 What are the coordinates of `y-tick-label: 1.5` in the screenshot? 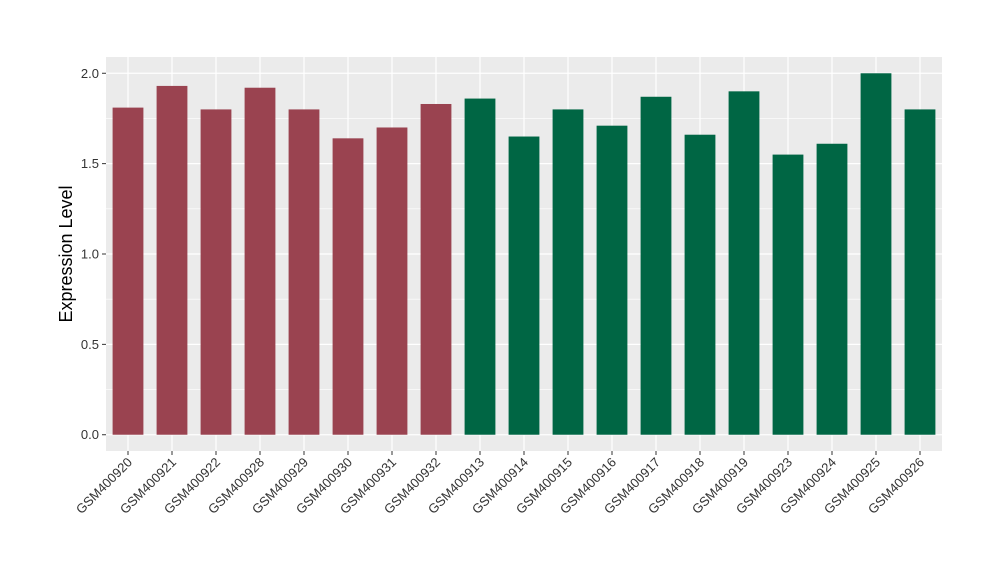 It's located at (90, 163).